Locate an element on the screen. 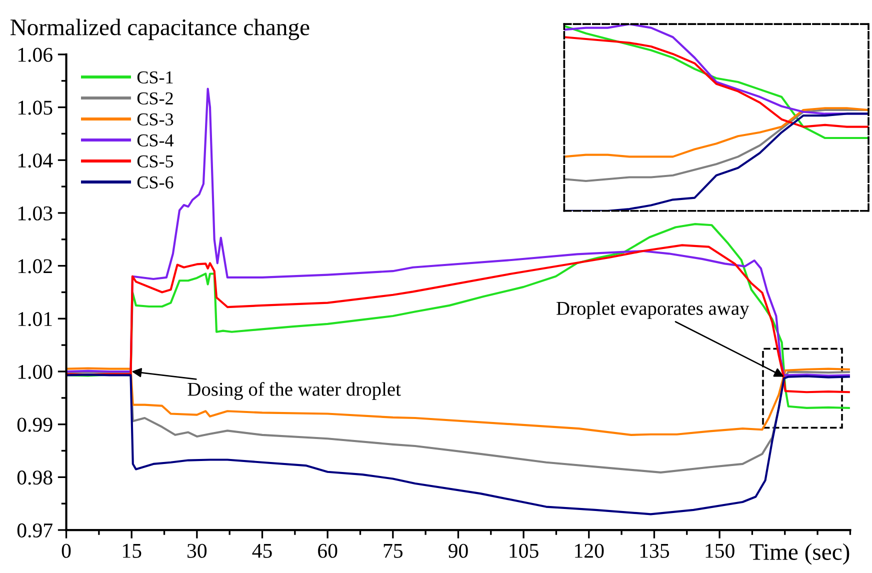 The image size is (872, 573). y-tick-label: 0.98 is located at coordinates (34, 477).